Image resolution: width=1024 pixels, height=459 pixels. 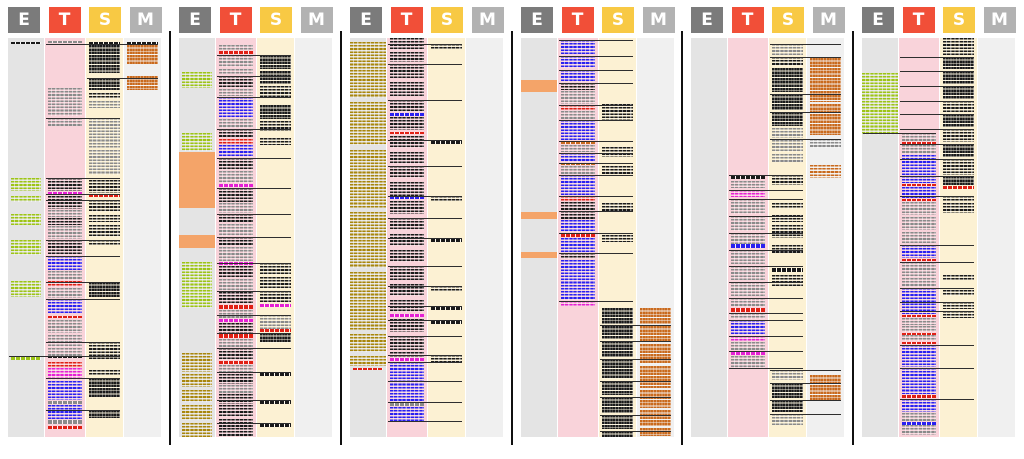 What do you see at coordinates (406, 20) in the screenshot?
I see `header-t-badge: T` at bounding box center [406, 20].